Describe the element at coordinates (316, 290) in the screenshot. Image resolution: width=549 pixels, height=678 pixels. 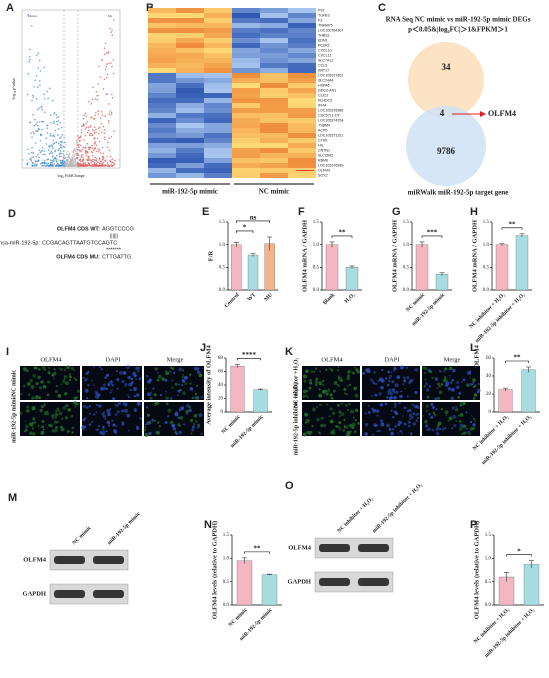
I see `y-tick-label: 0.0` at that location.